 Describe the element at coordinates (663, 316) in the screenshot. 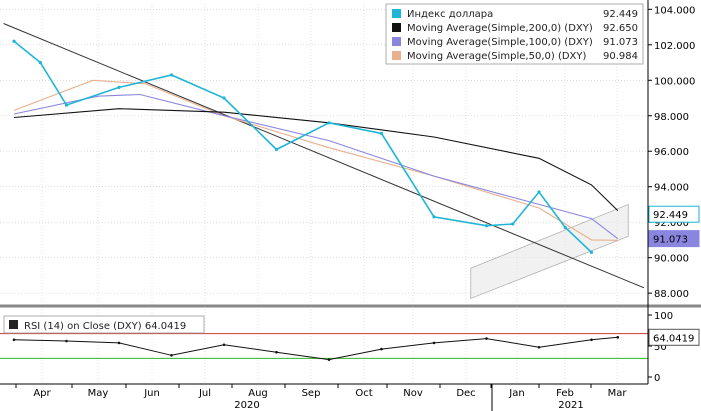

I see `rsi-tick-label-0: 100` at that location.